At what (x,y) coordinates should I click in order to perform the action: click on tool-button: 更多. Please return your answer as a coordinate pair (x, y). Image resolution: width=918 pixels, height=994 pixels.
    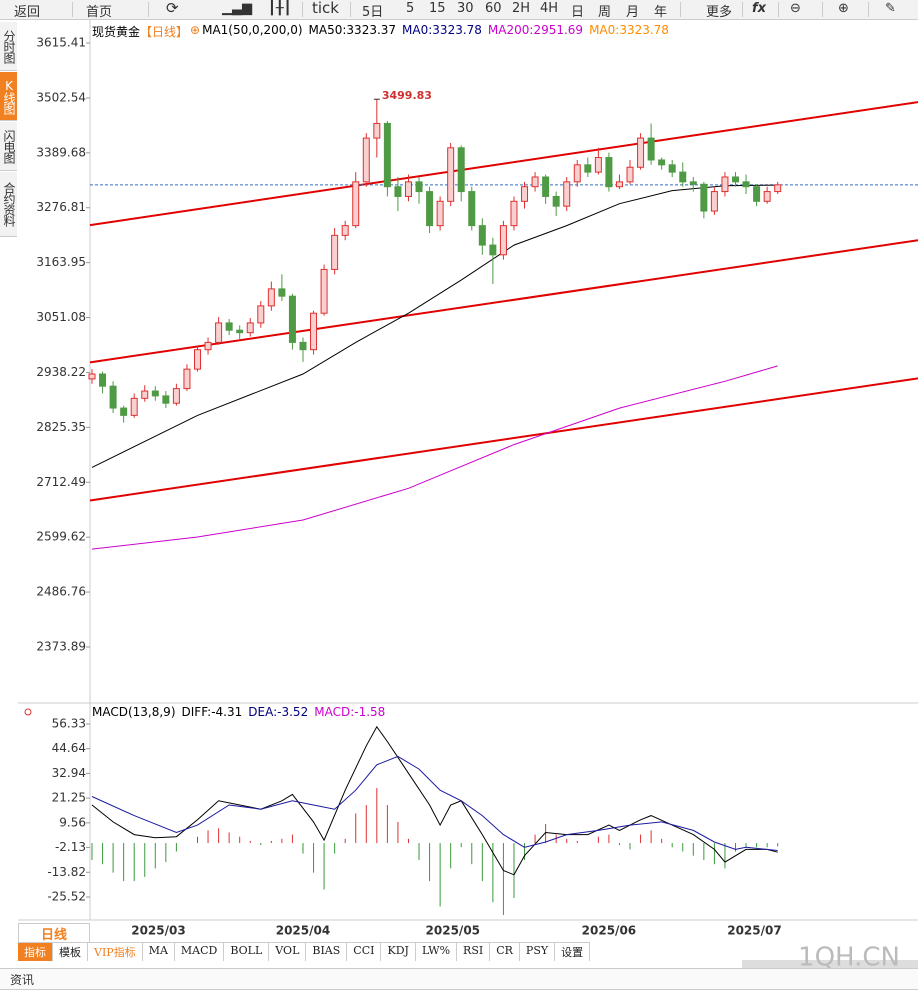
    Looking at the image, I should click on (719, 12).